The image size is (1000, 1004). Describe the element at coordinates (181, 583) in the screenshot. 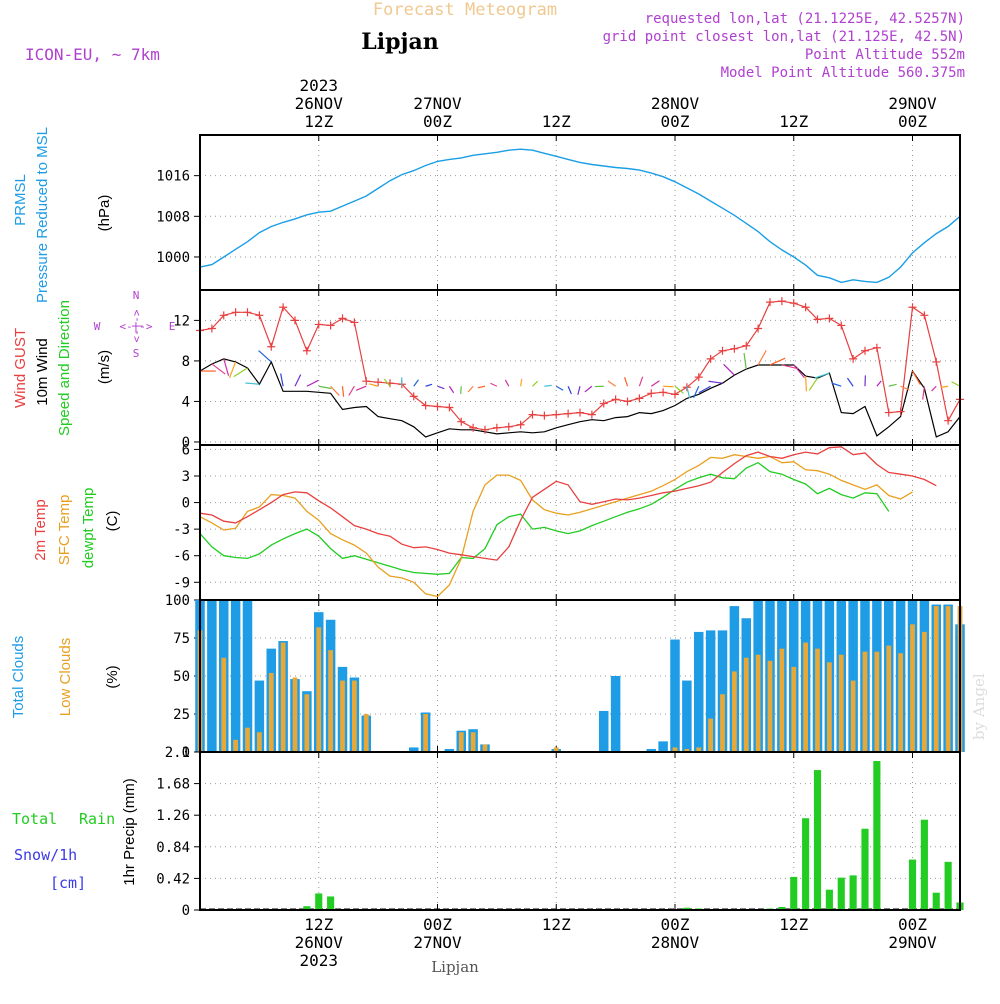

I see `ytick-label: -9` at that location.